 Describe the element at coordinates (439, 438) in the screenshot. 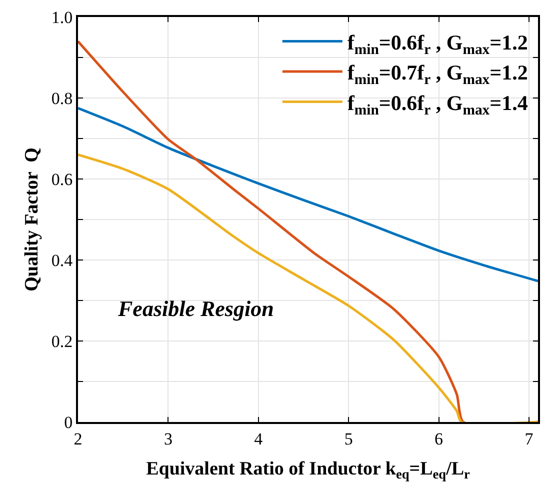

I see `x-tick-label: 6` at that location.